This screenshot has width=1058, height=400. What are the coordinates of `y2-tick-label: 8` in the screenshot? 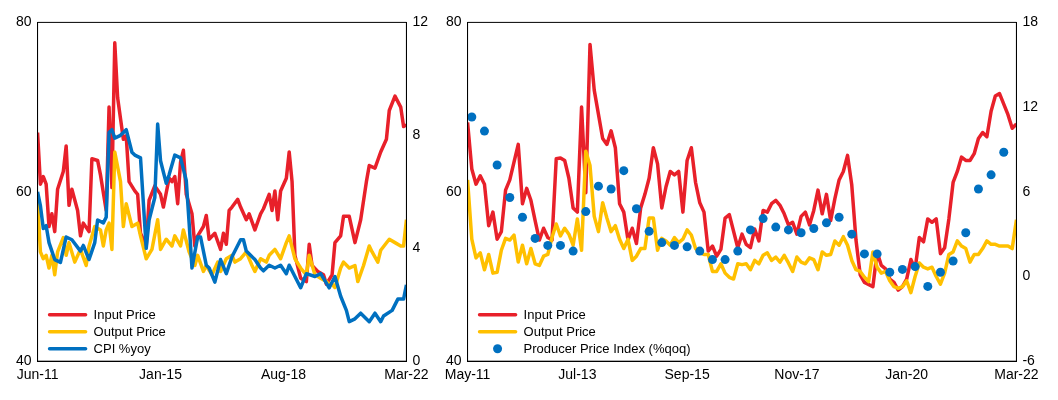 It's located at (416, 134).